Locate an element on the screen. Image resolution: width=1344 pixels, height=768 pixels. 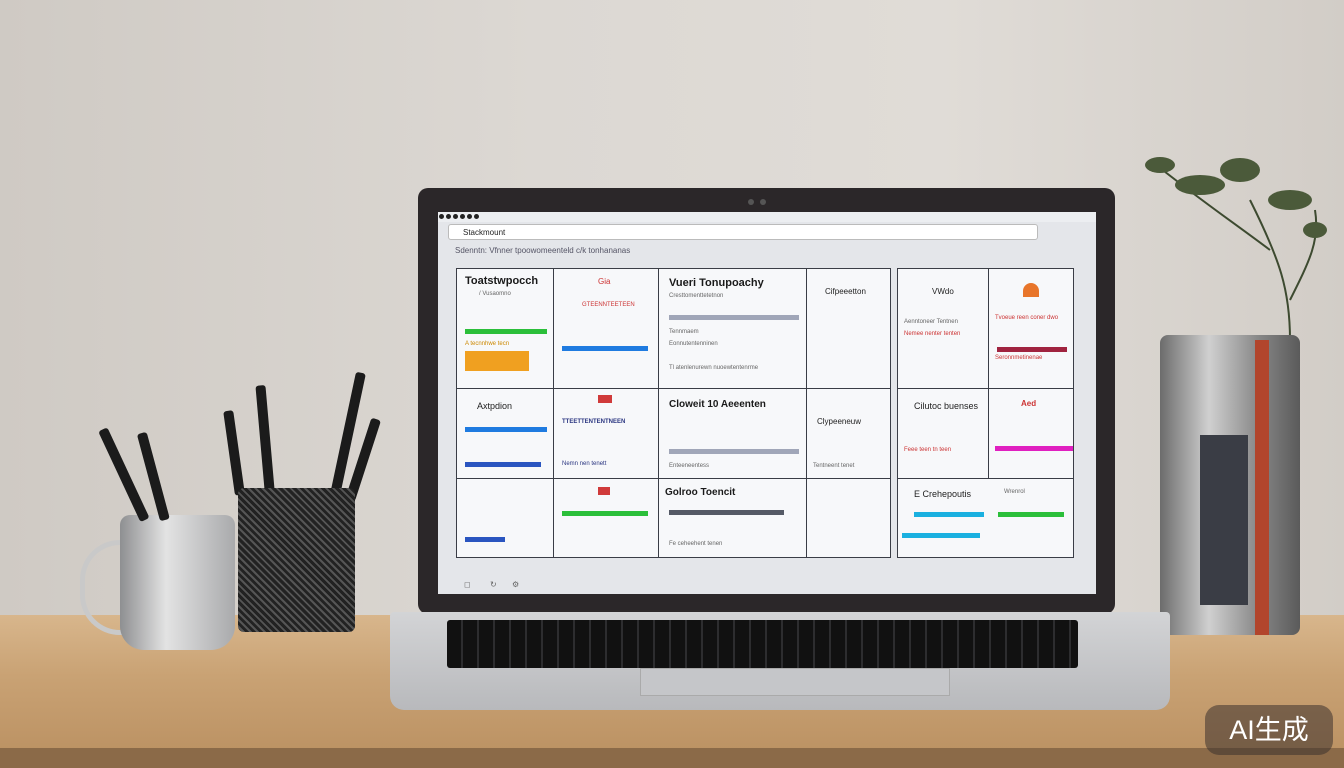
keyboard is located at coordinates (762, 644).